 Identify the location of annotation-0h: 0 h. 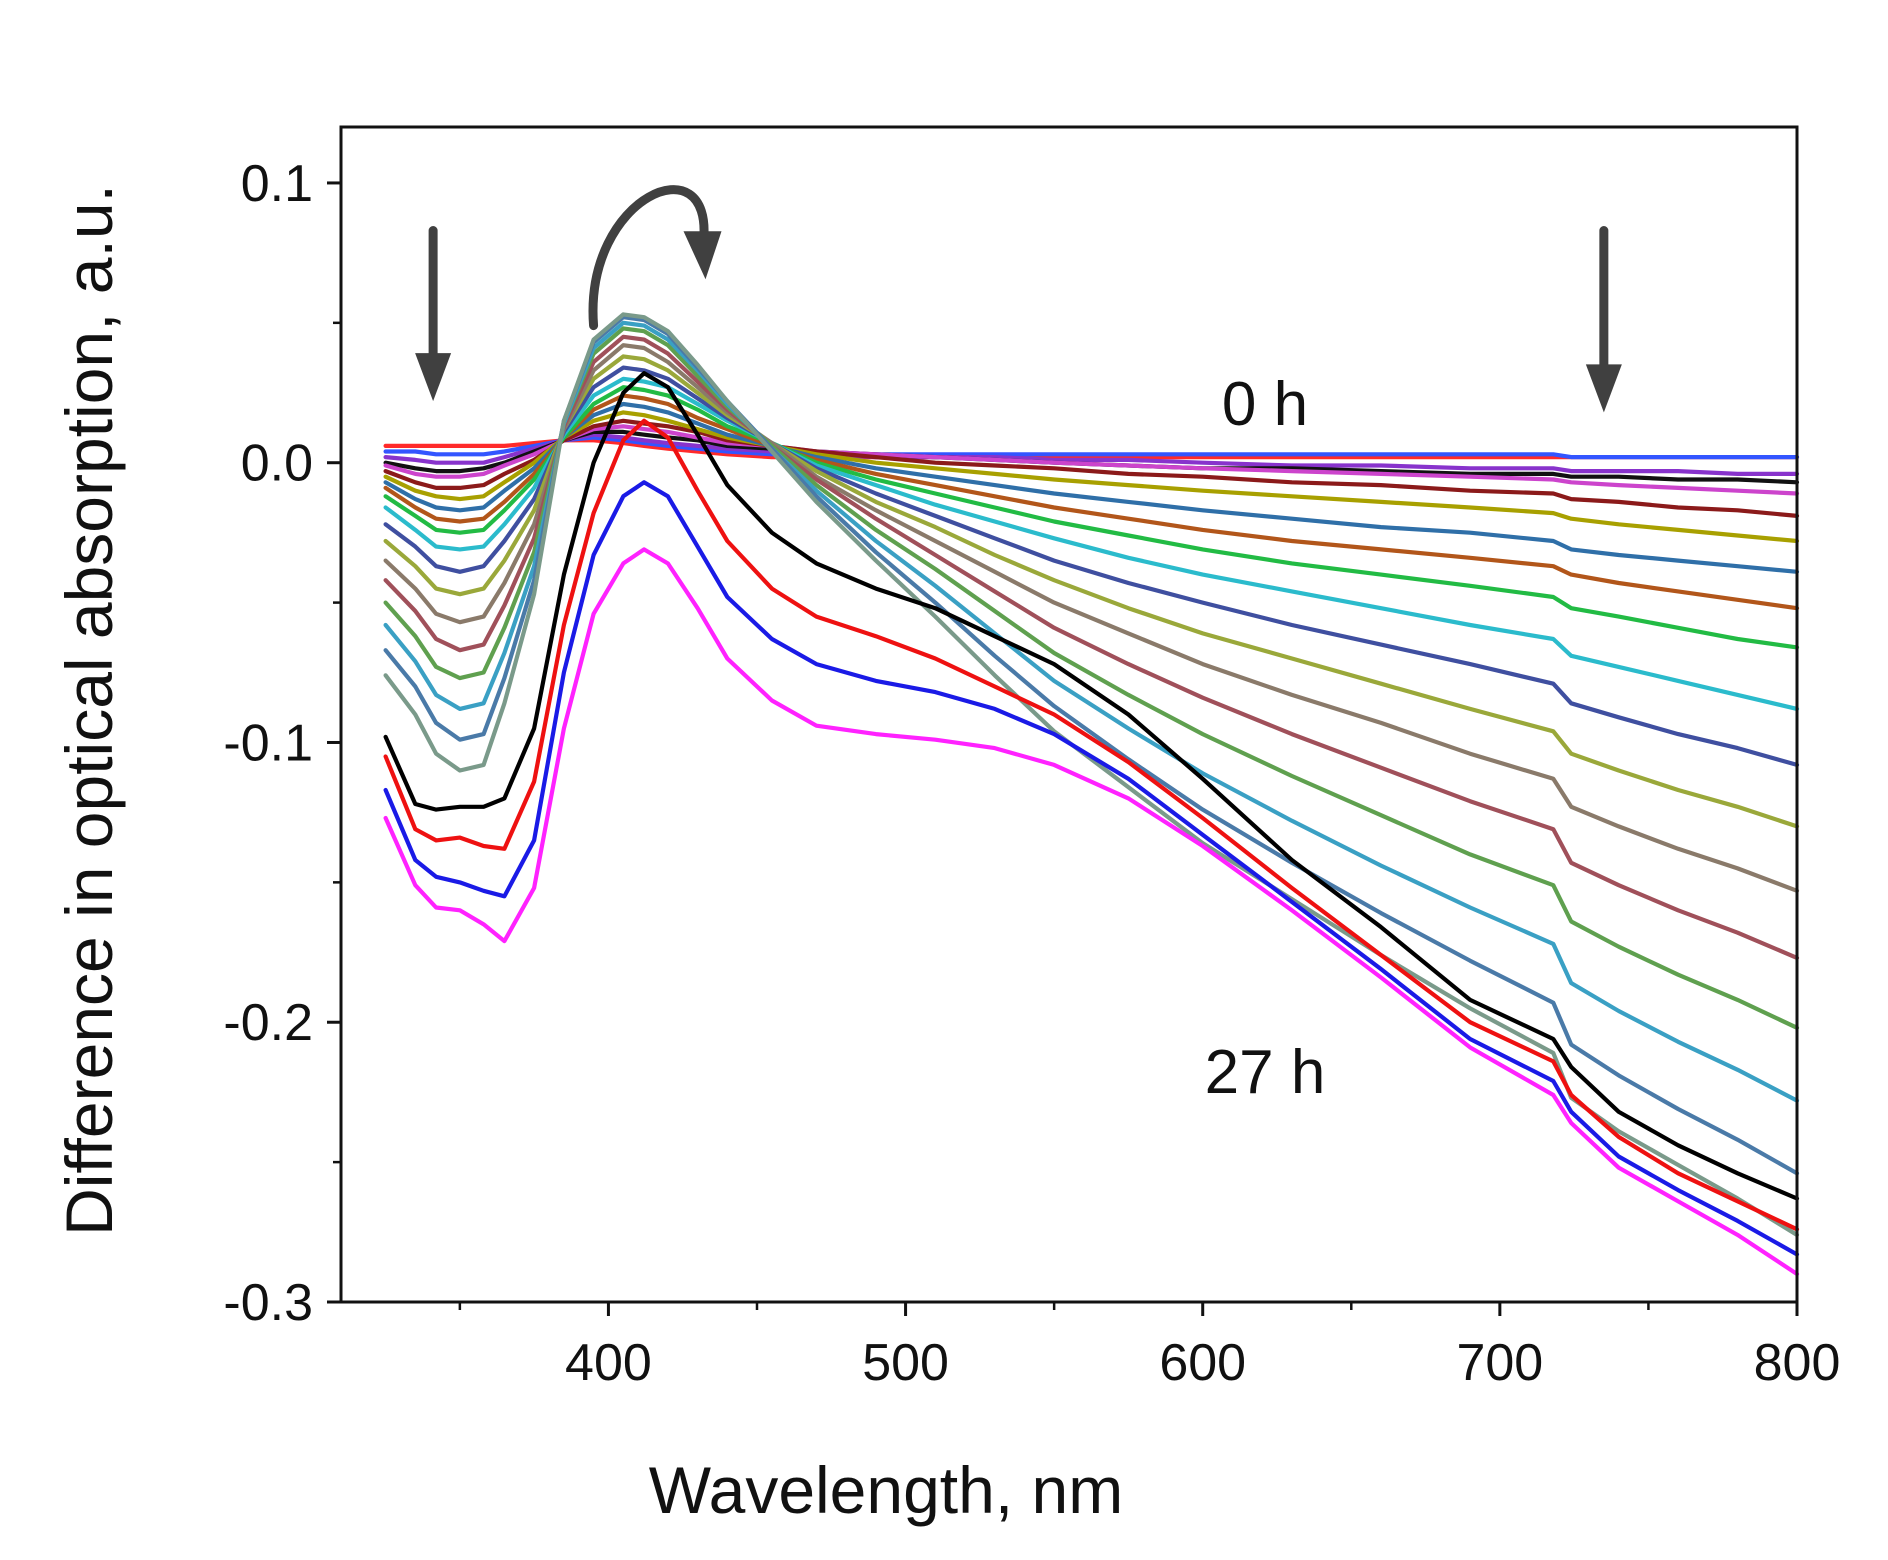
(1265, 404).